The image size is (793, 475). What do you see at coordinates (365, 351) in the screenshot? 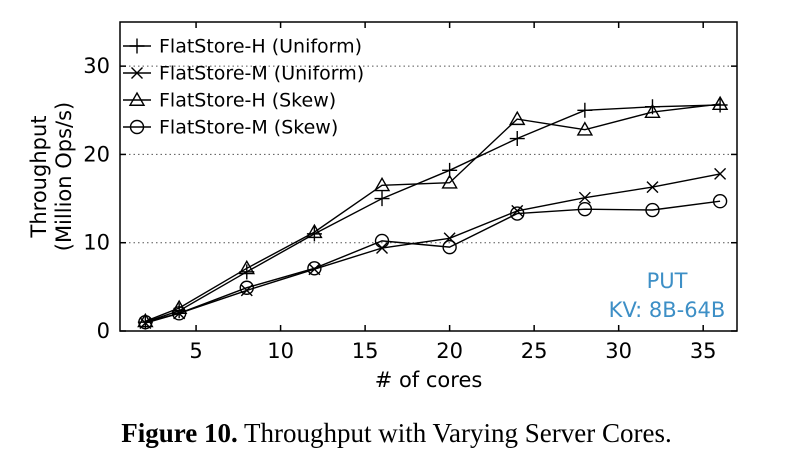
I see `xtick-label-15: 15` at bounding box center [365, 351].